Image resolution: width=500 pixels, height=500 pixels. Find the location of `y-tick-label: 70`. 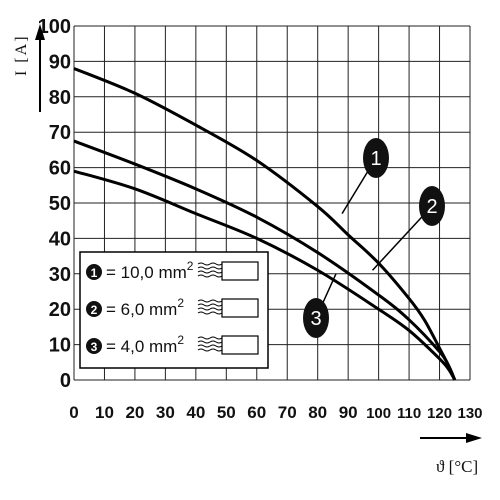

y-tick-label: 70 is located at coordinates (60, 133).